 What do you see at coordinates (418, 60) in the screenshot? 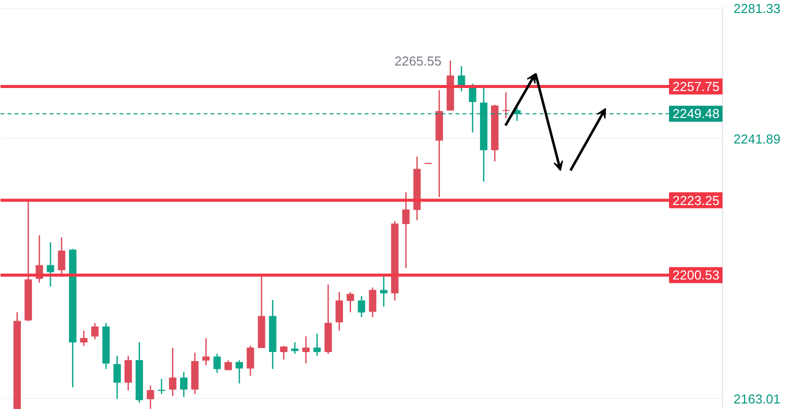
I see `annotation: 2265.55` at bounding box center [418, 60].